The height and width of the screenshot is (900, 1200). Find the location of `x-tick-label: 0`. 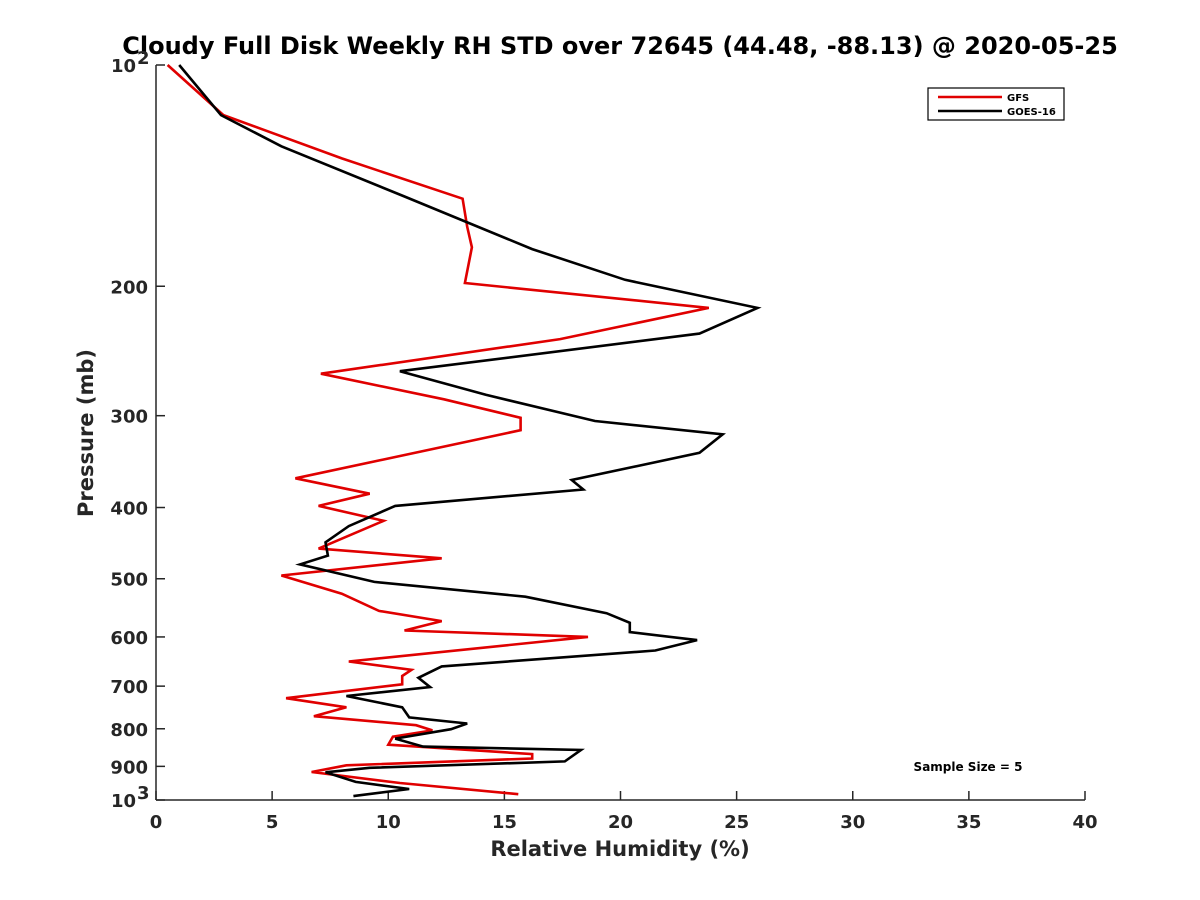

x-tick-label: 0 is located at coordinates (156, 822).